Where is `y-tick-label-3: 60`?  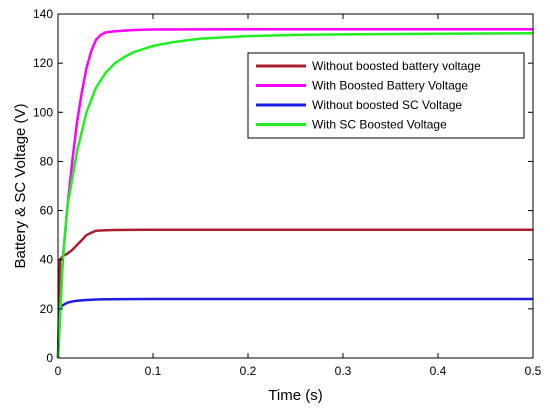
y-tick-label-3: 60 is located at coordinates (47, 211).